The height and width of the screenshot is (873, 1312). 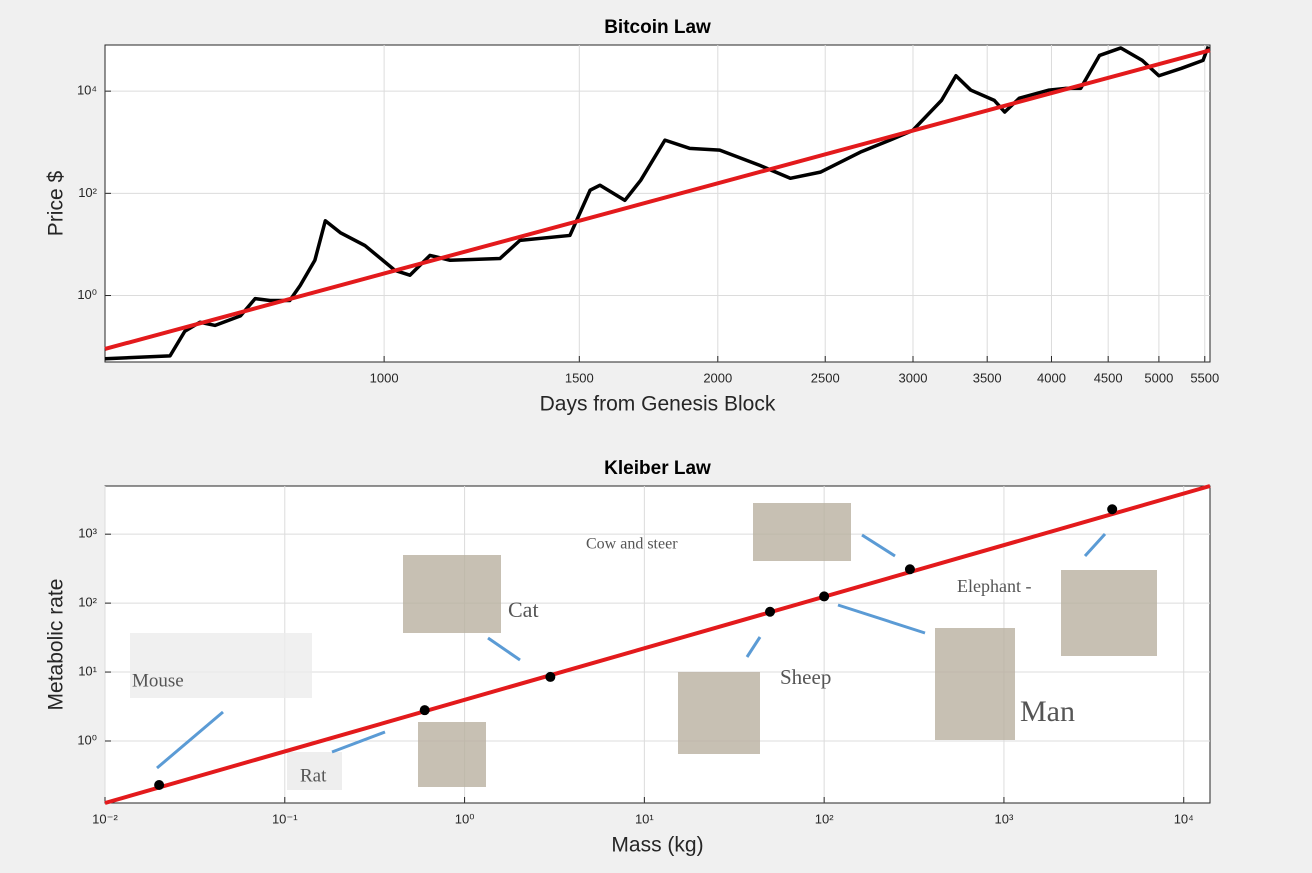 What do you see at coordinates (579, 377) in the screenshot?
I see `x-tick-label: 1500` at bounding box center [579, 377].